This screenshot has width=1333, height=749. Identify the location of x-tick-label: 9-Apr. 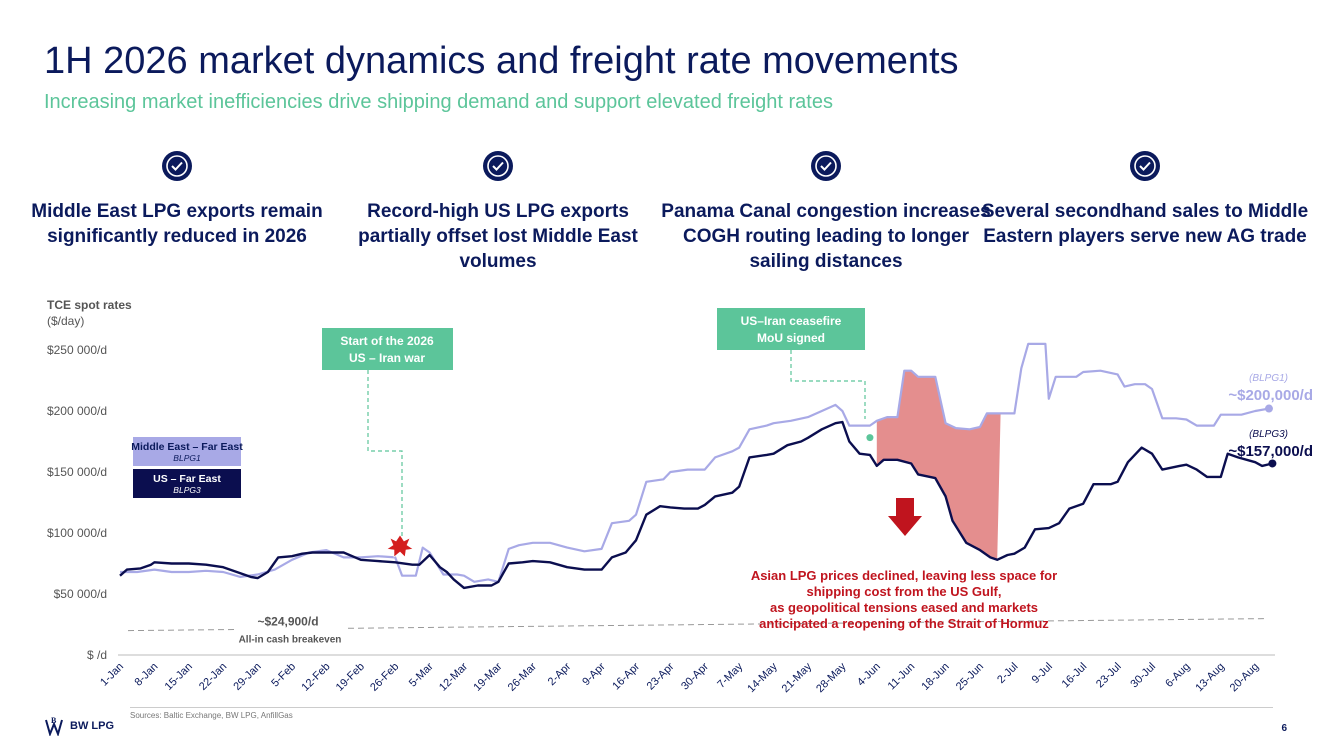
(594, 674).